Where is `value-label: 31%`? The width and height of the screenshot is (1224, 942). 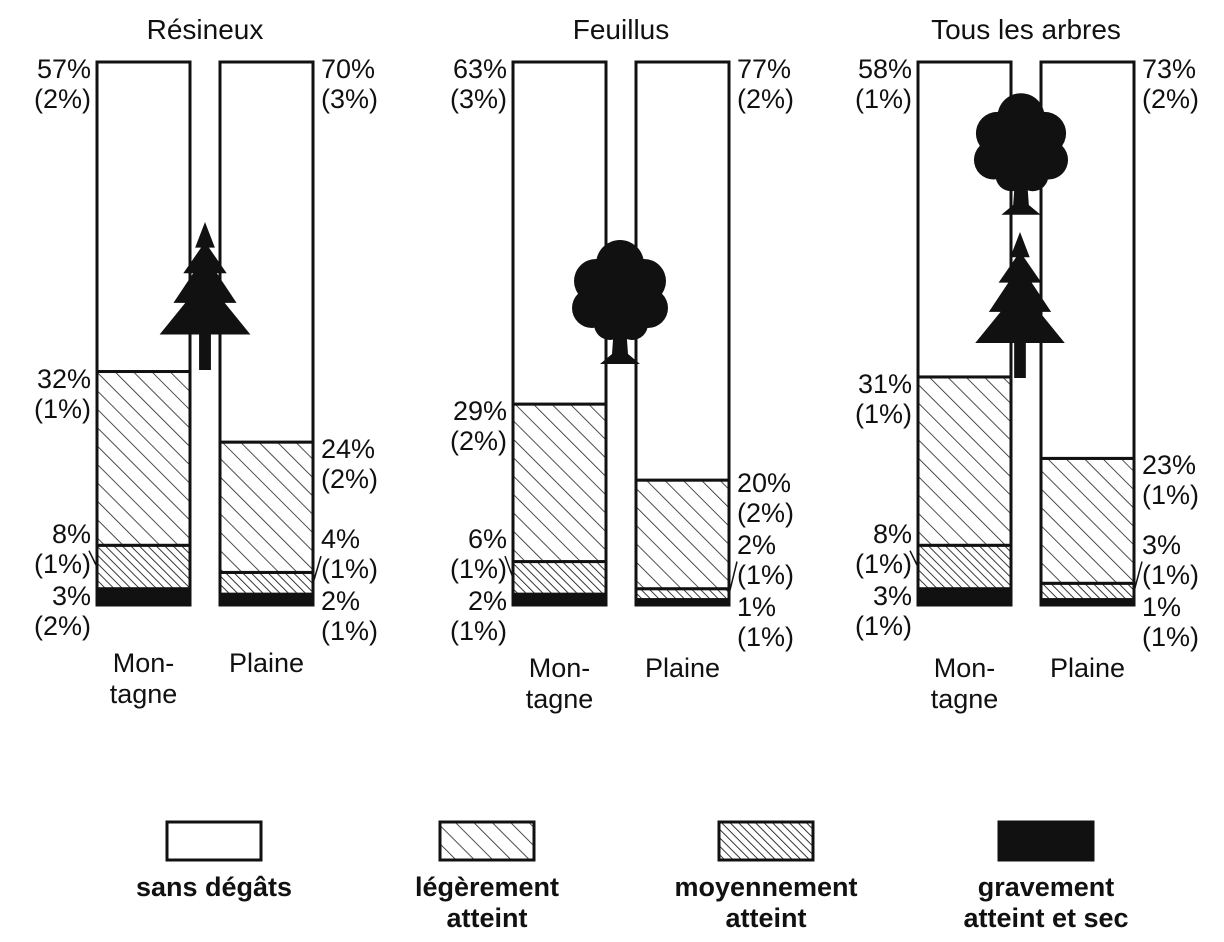 value-label: 31% is located at coordinates (884, 383).